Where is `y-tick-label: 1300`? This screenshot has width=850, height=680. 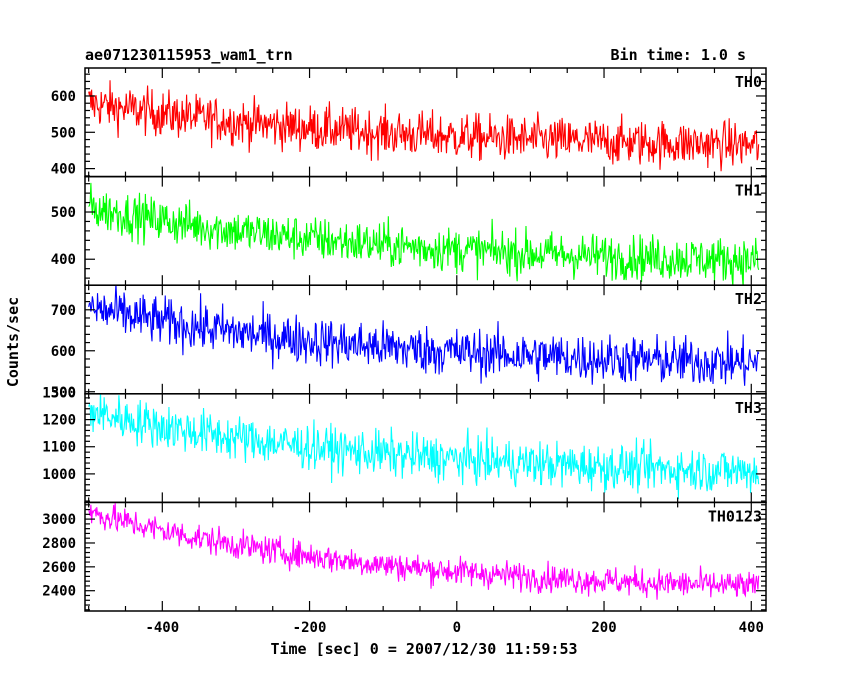 y-tick-label: 1300 is located at coordinates (59, 393).